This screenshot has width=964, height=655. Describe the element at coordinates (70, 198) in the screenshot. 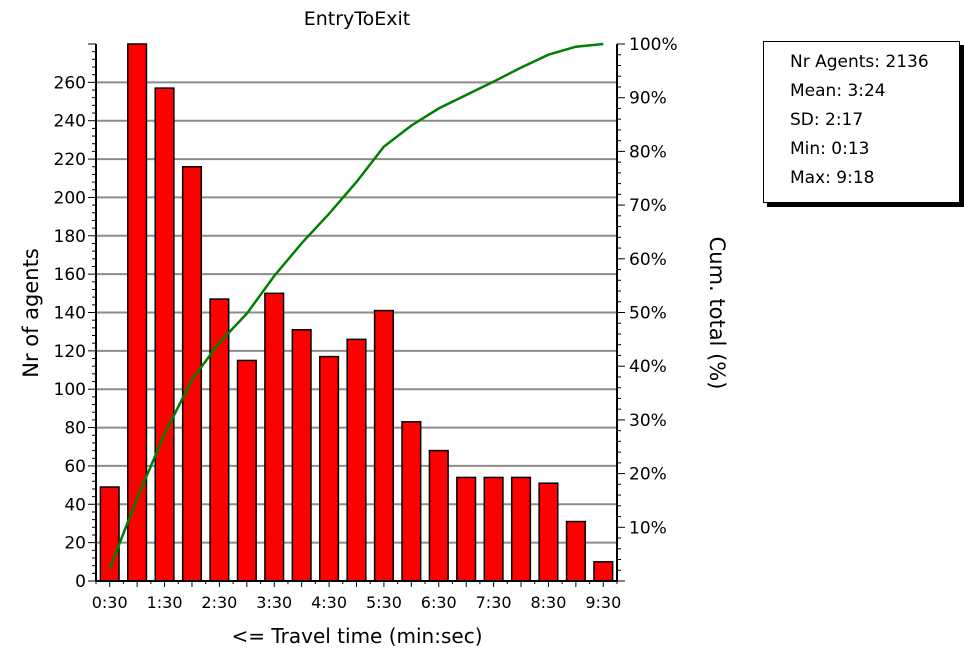

I see `y-tick-label: 200` at that location.